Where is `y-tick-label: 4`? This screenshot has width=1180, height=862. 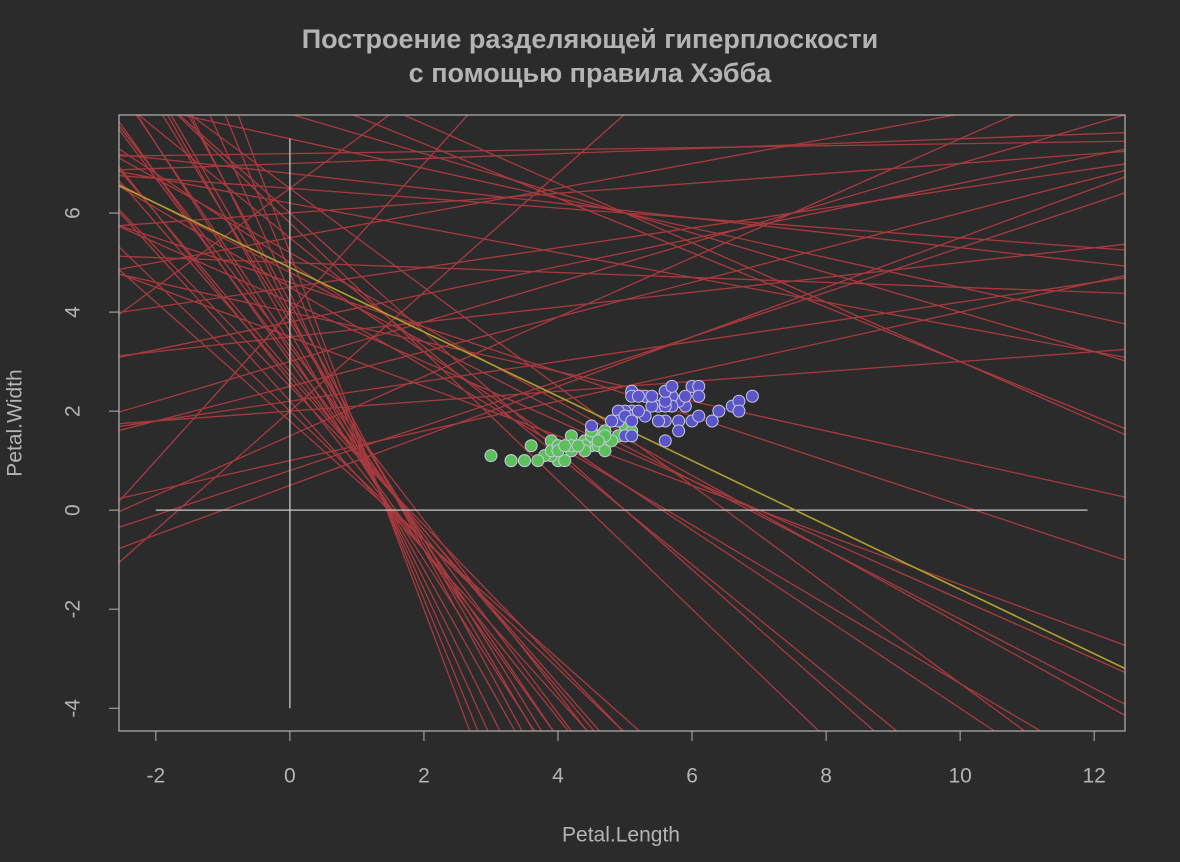 y-tick-label: 4 is located at coordinates (73, 312).